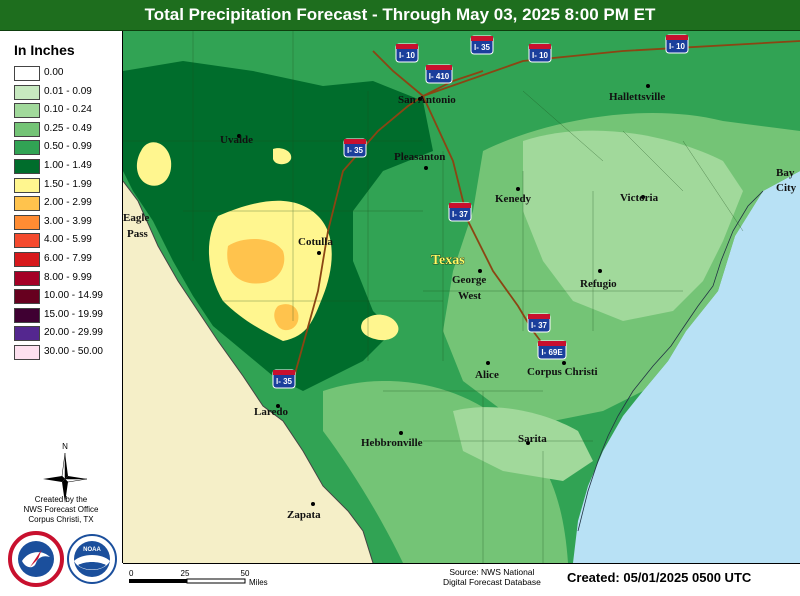 This screenshot has height=596, width=800. What do you see at coordinates (73, 296) in the screenshot?
I see `legend-label: 10.00 - 14.99` at bounding box center [73, 296].